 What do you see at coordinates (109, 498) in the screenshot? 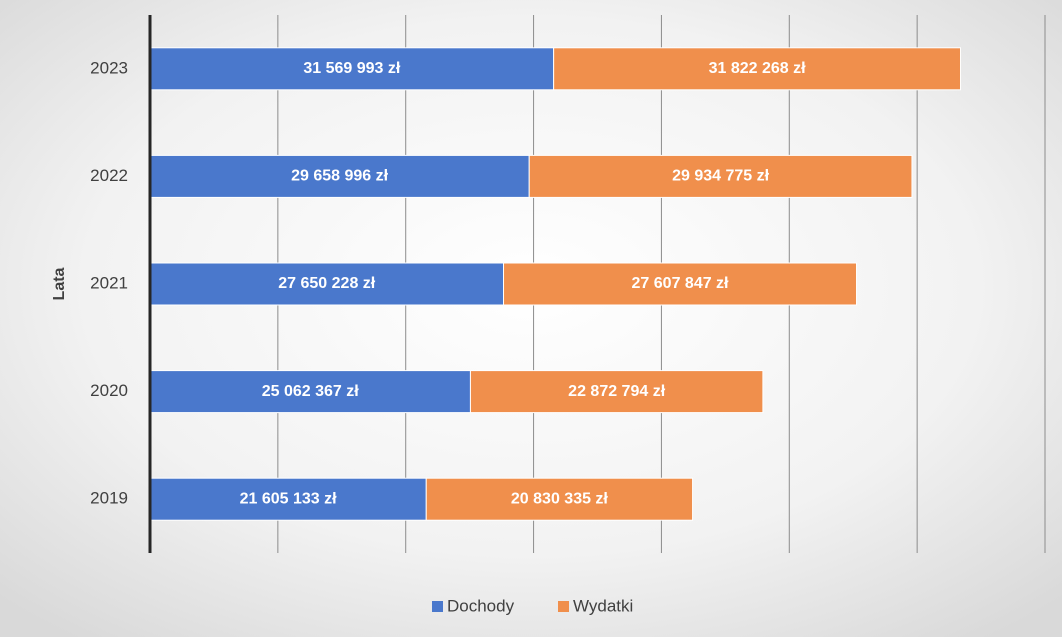
I see `y-tick-label: 2019` at bounding box center [109, 498].